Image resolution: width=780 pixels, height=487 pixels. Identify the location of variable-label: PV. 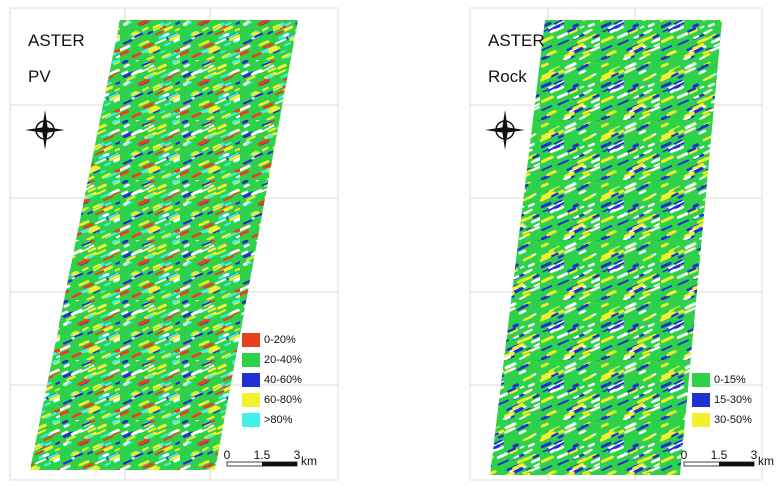
(39, 76).